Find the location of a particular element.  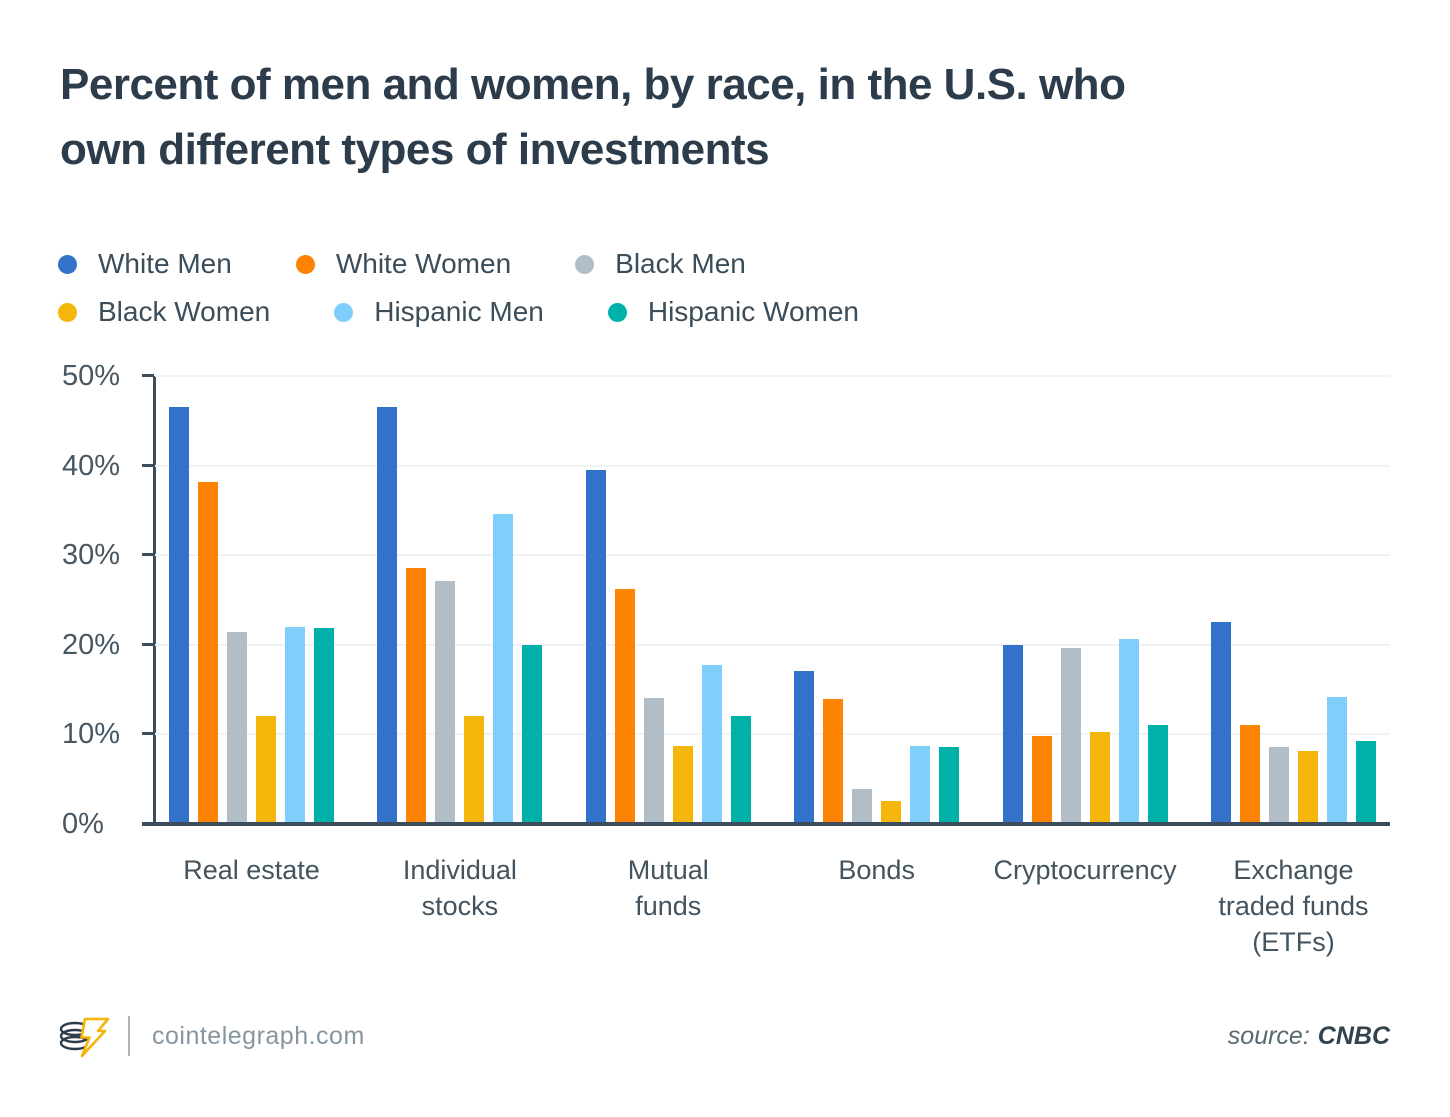

x-label-cell: Mutual funds is located at coordinates (668, 906).